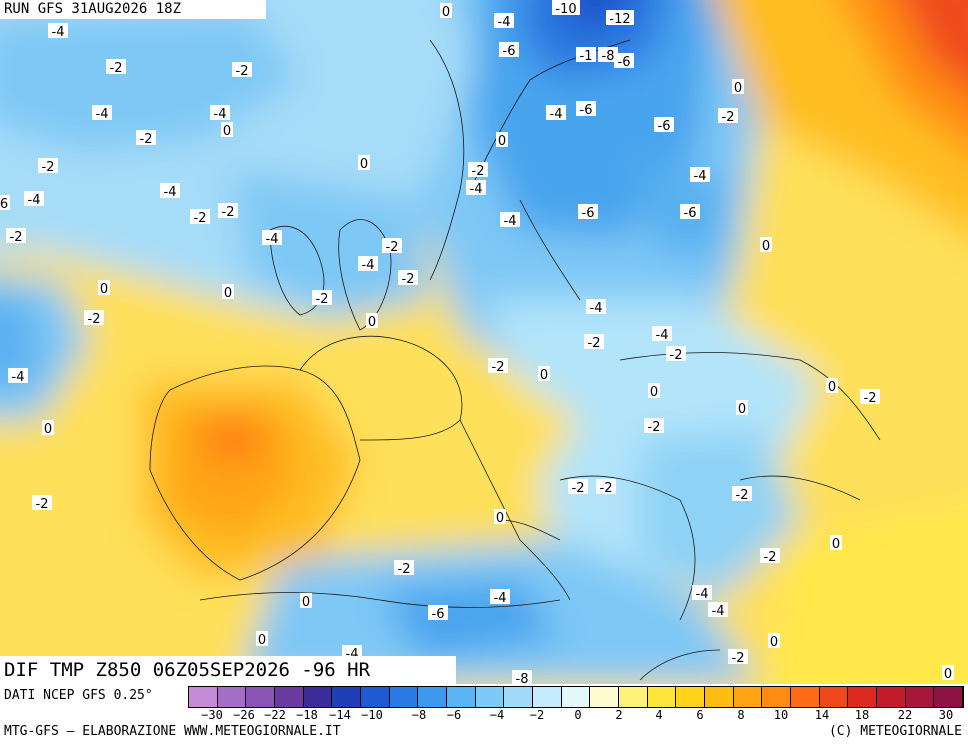 The image size is (968, 745). What do you see at coordinates (905, 715) in the screenshot?
I see `scale-tick-label: 22` at bounding box center [905, 715].